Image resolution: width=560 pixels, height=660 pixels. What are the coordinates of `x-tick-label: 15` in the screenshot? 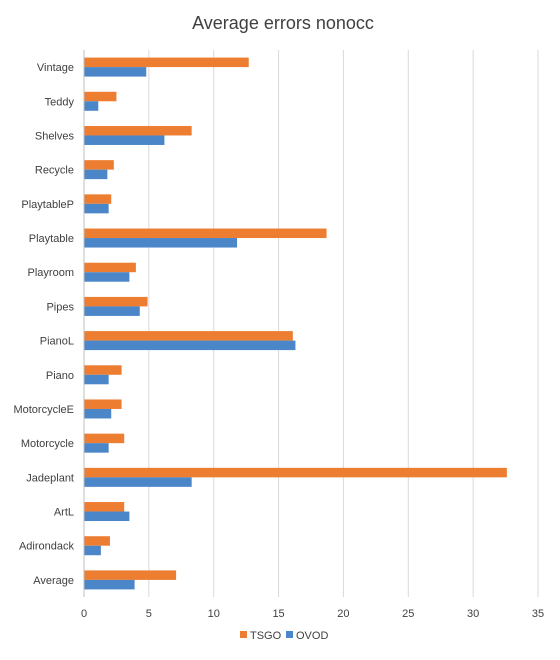 It's located at (278, 614).